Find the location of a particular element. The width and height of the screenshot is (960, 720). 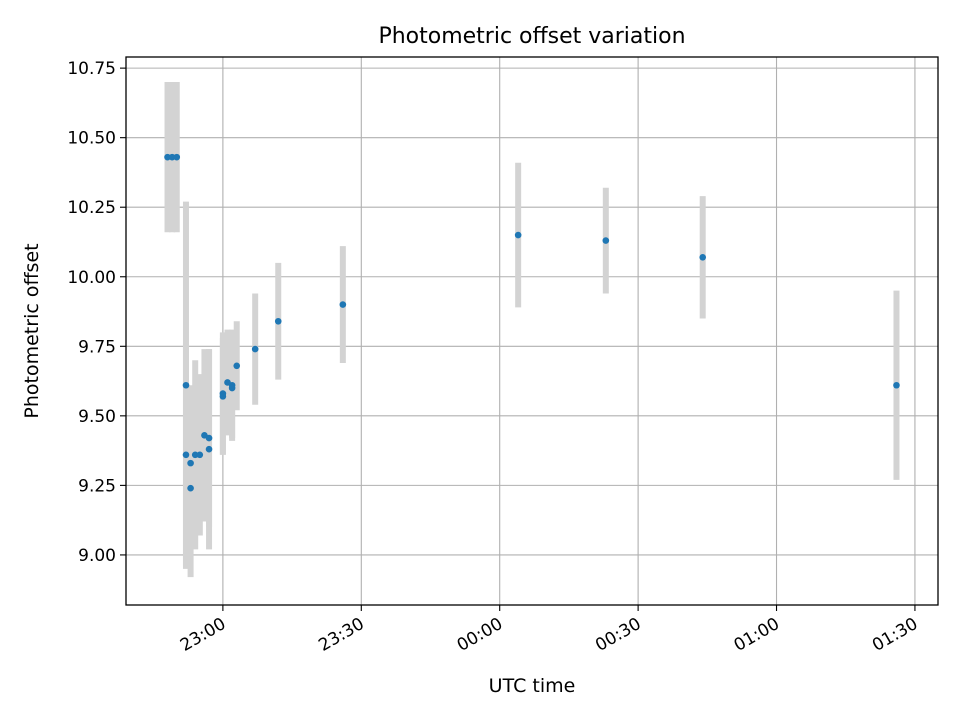

y-tick-label: 10.50 is located at coordinates (91, 139).